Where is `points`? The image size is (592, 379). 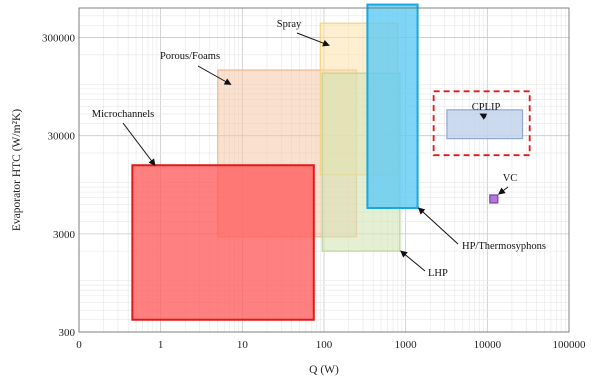
points is located at coordinates (494, 199).